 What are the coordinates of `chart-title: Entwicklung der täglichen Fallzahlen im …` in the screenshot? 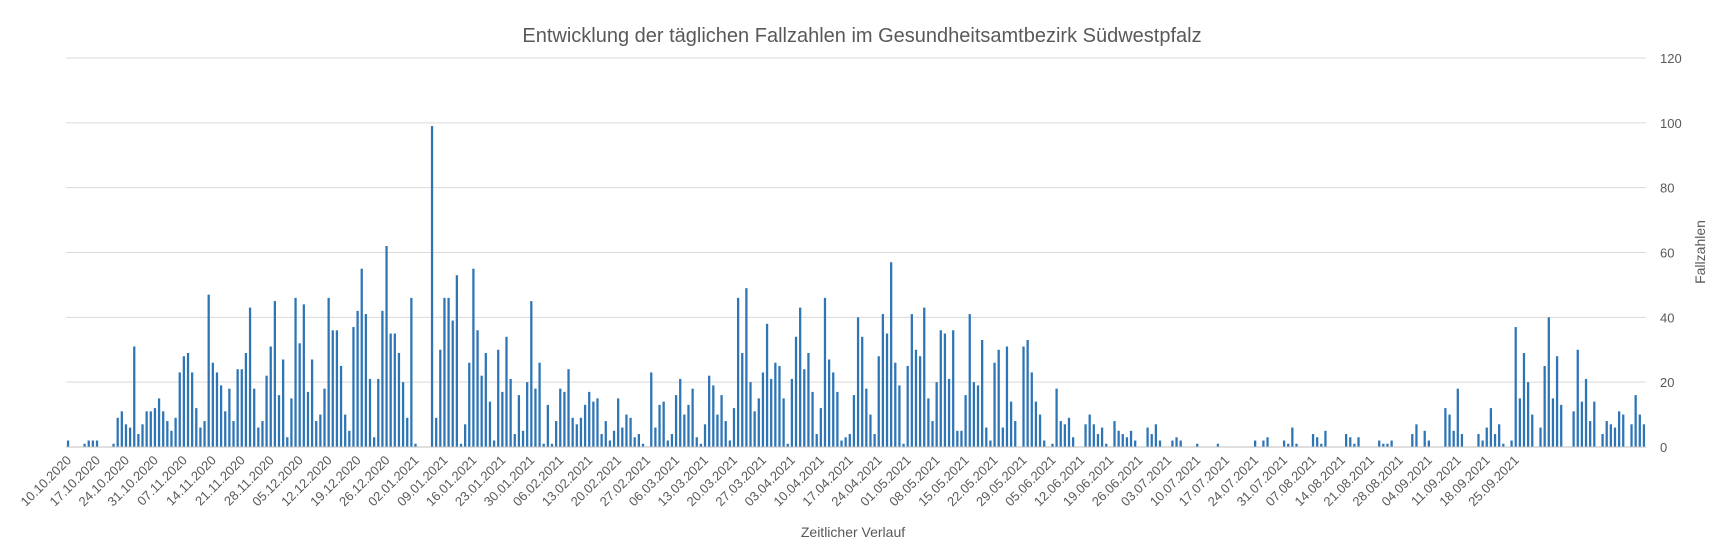 It's located at (861, 36).